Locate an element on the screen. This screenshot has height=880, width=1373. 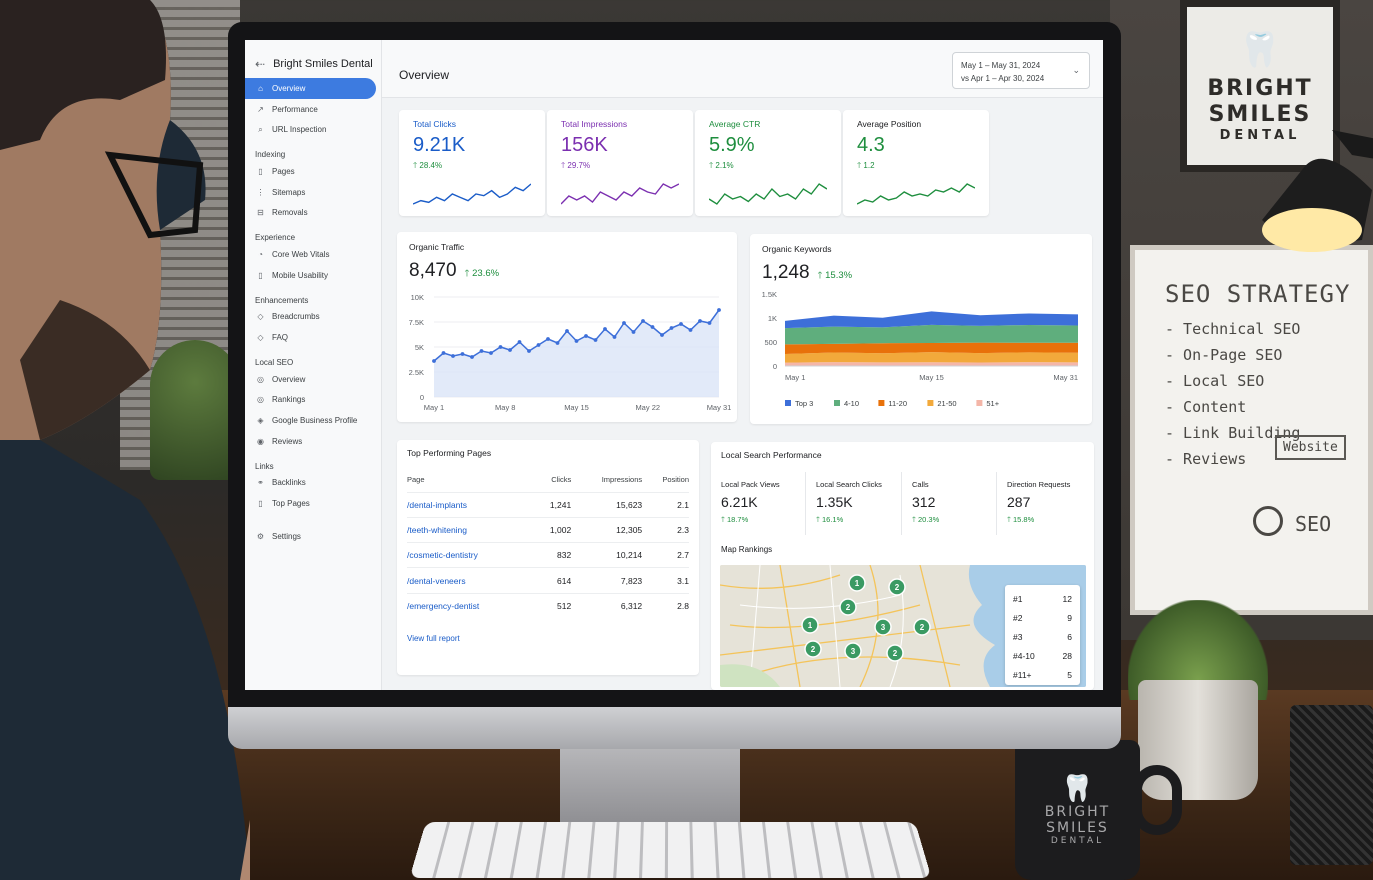
page-link: /dental-implants is located at coordinates (470, 504).